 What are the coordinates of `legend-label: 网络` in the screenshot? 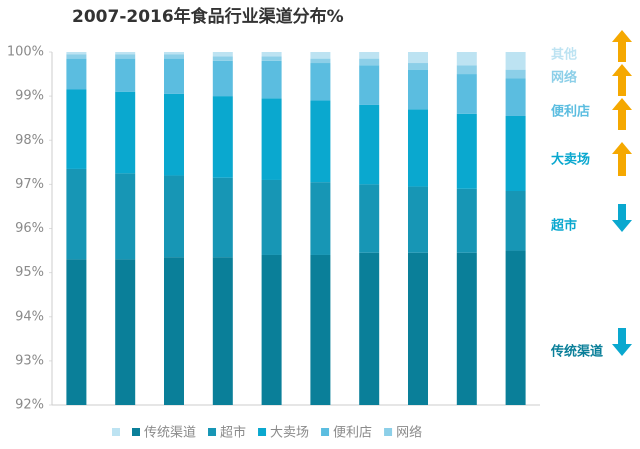 It's located at (409, 433).